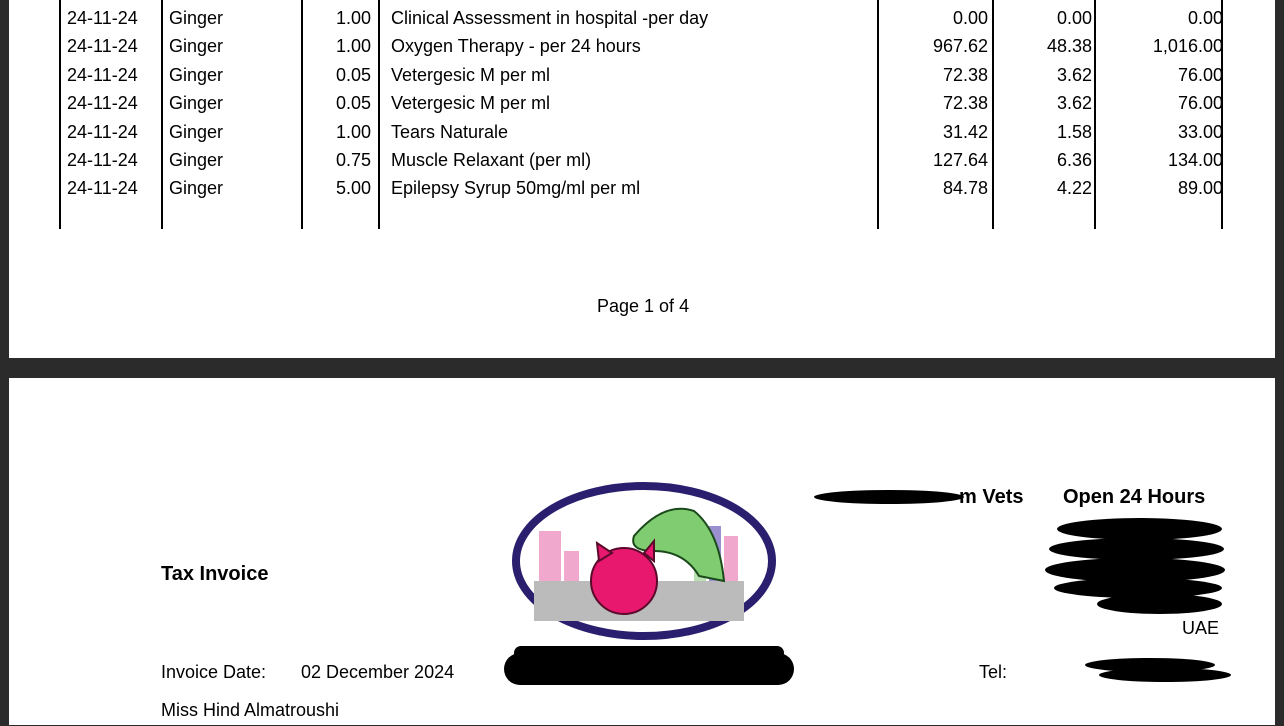  Describe the element at coordinates (1195, 160) in the screenshot. I see `cell-total: 134.00` at that location.